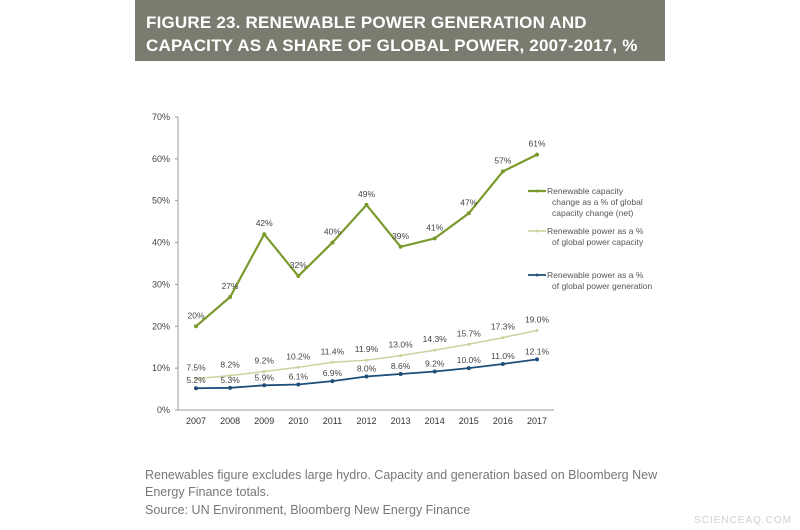 The width and height of the screenshot is (800, 530). Describe the element at coordinates (230, 365) in the screenshot. I see `data-label: 8.2%` at that location.